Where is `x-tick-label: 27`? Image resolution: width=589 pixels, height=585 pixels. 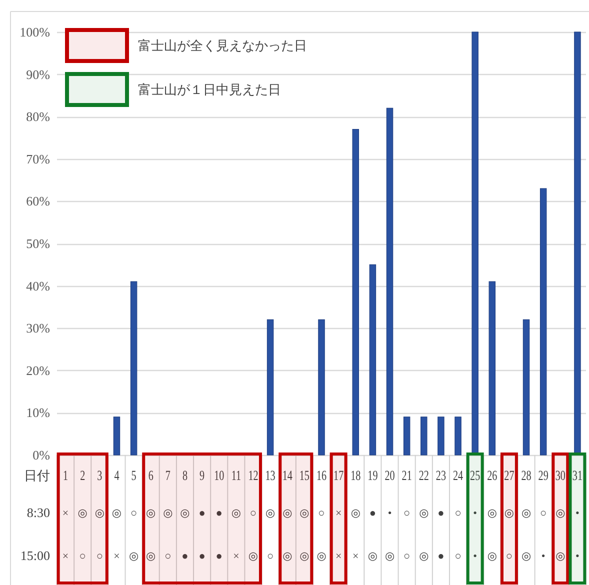 x-tick-label: 27 is located at coordinates (509, 475).